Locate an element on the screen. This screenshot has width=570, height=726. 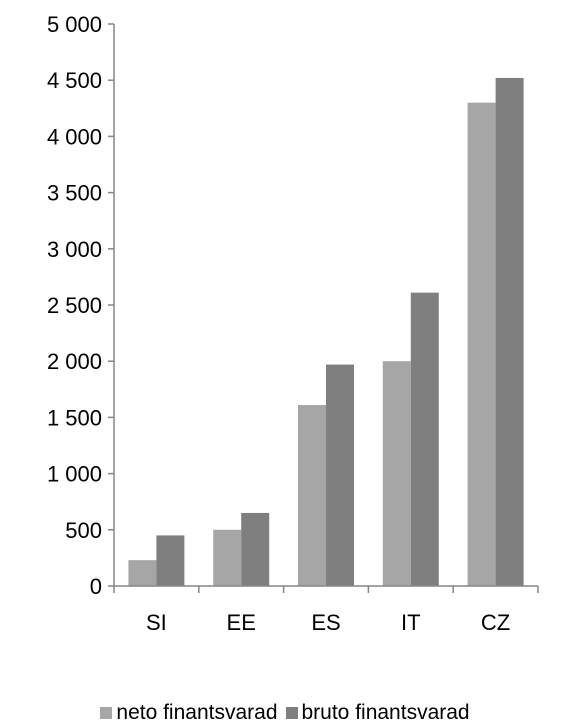
x-tick-label: CZ is located at coordinates (495, 622).